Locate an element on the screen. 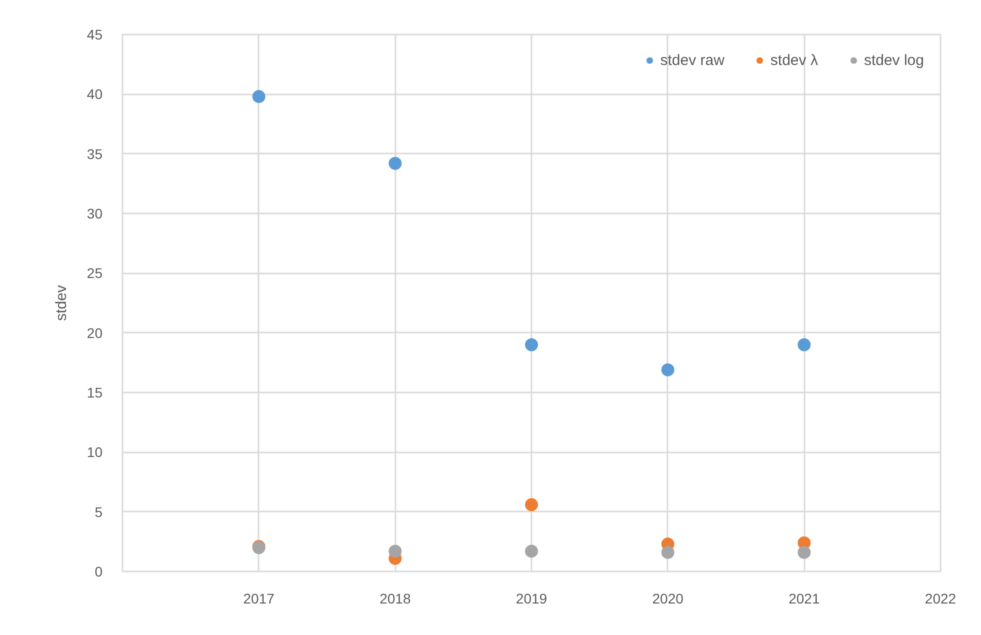 The height and width of the screenshot is (635, 981). legend-label: stdev log is located at coordinates (894, 60).